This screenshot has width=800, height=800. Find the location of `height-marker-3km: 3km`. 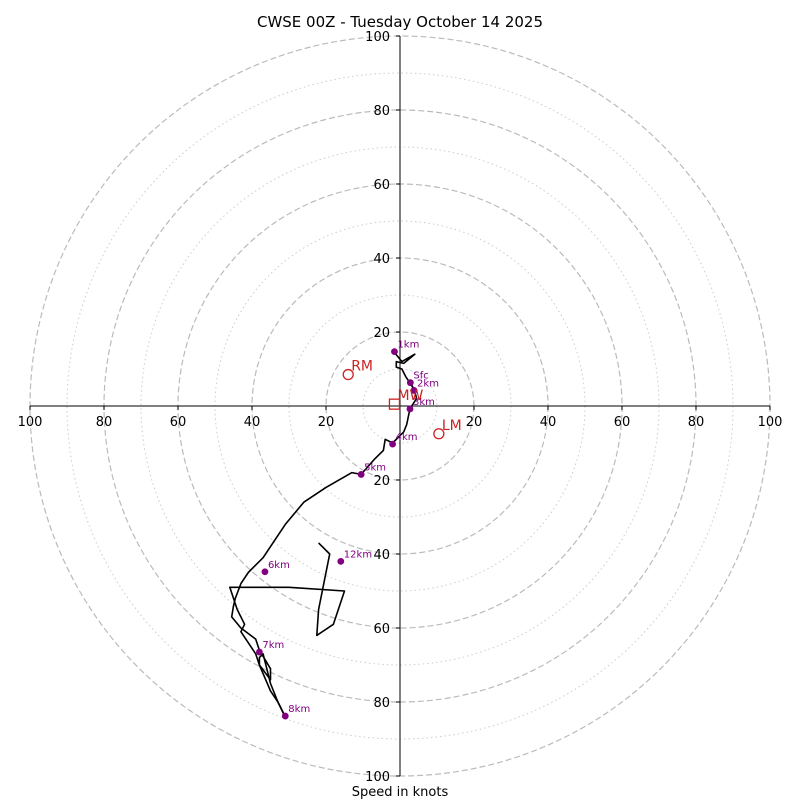

height-marker-3km: 3km is located at coordinates (420, 405).